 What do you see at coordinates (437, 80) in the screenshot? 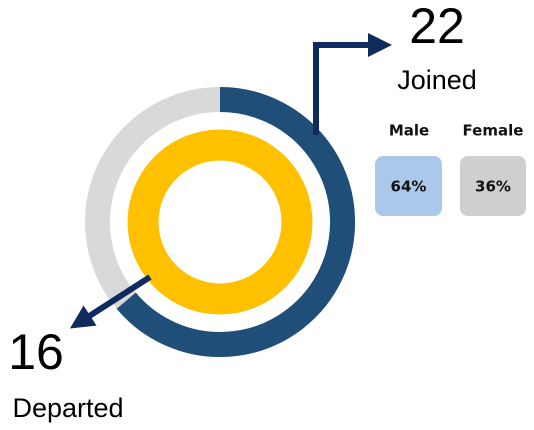
I see `joined-label: Joined` at bounding box center [437, 80].